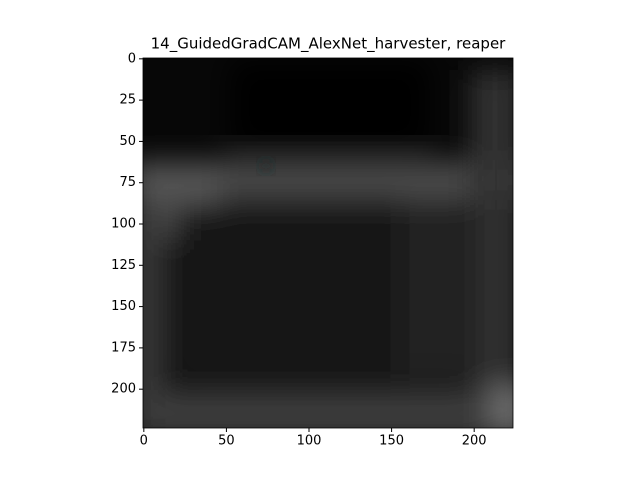 This screenshot has height=480, width=640. I want to click on y-tick-label: 50, so click(127, 141).